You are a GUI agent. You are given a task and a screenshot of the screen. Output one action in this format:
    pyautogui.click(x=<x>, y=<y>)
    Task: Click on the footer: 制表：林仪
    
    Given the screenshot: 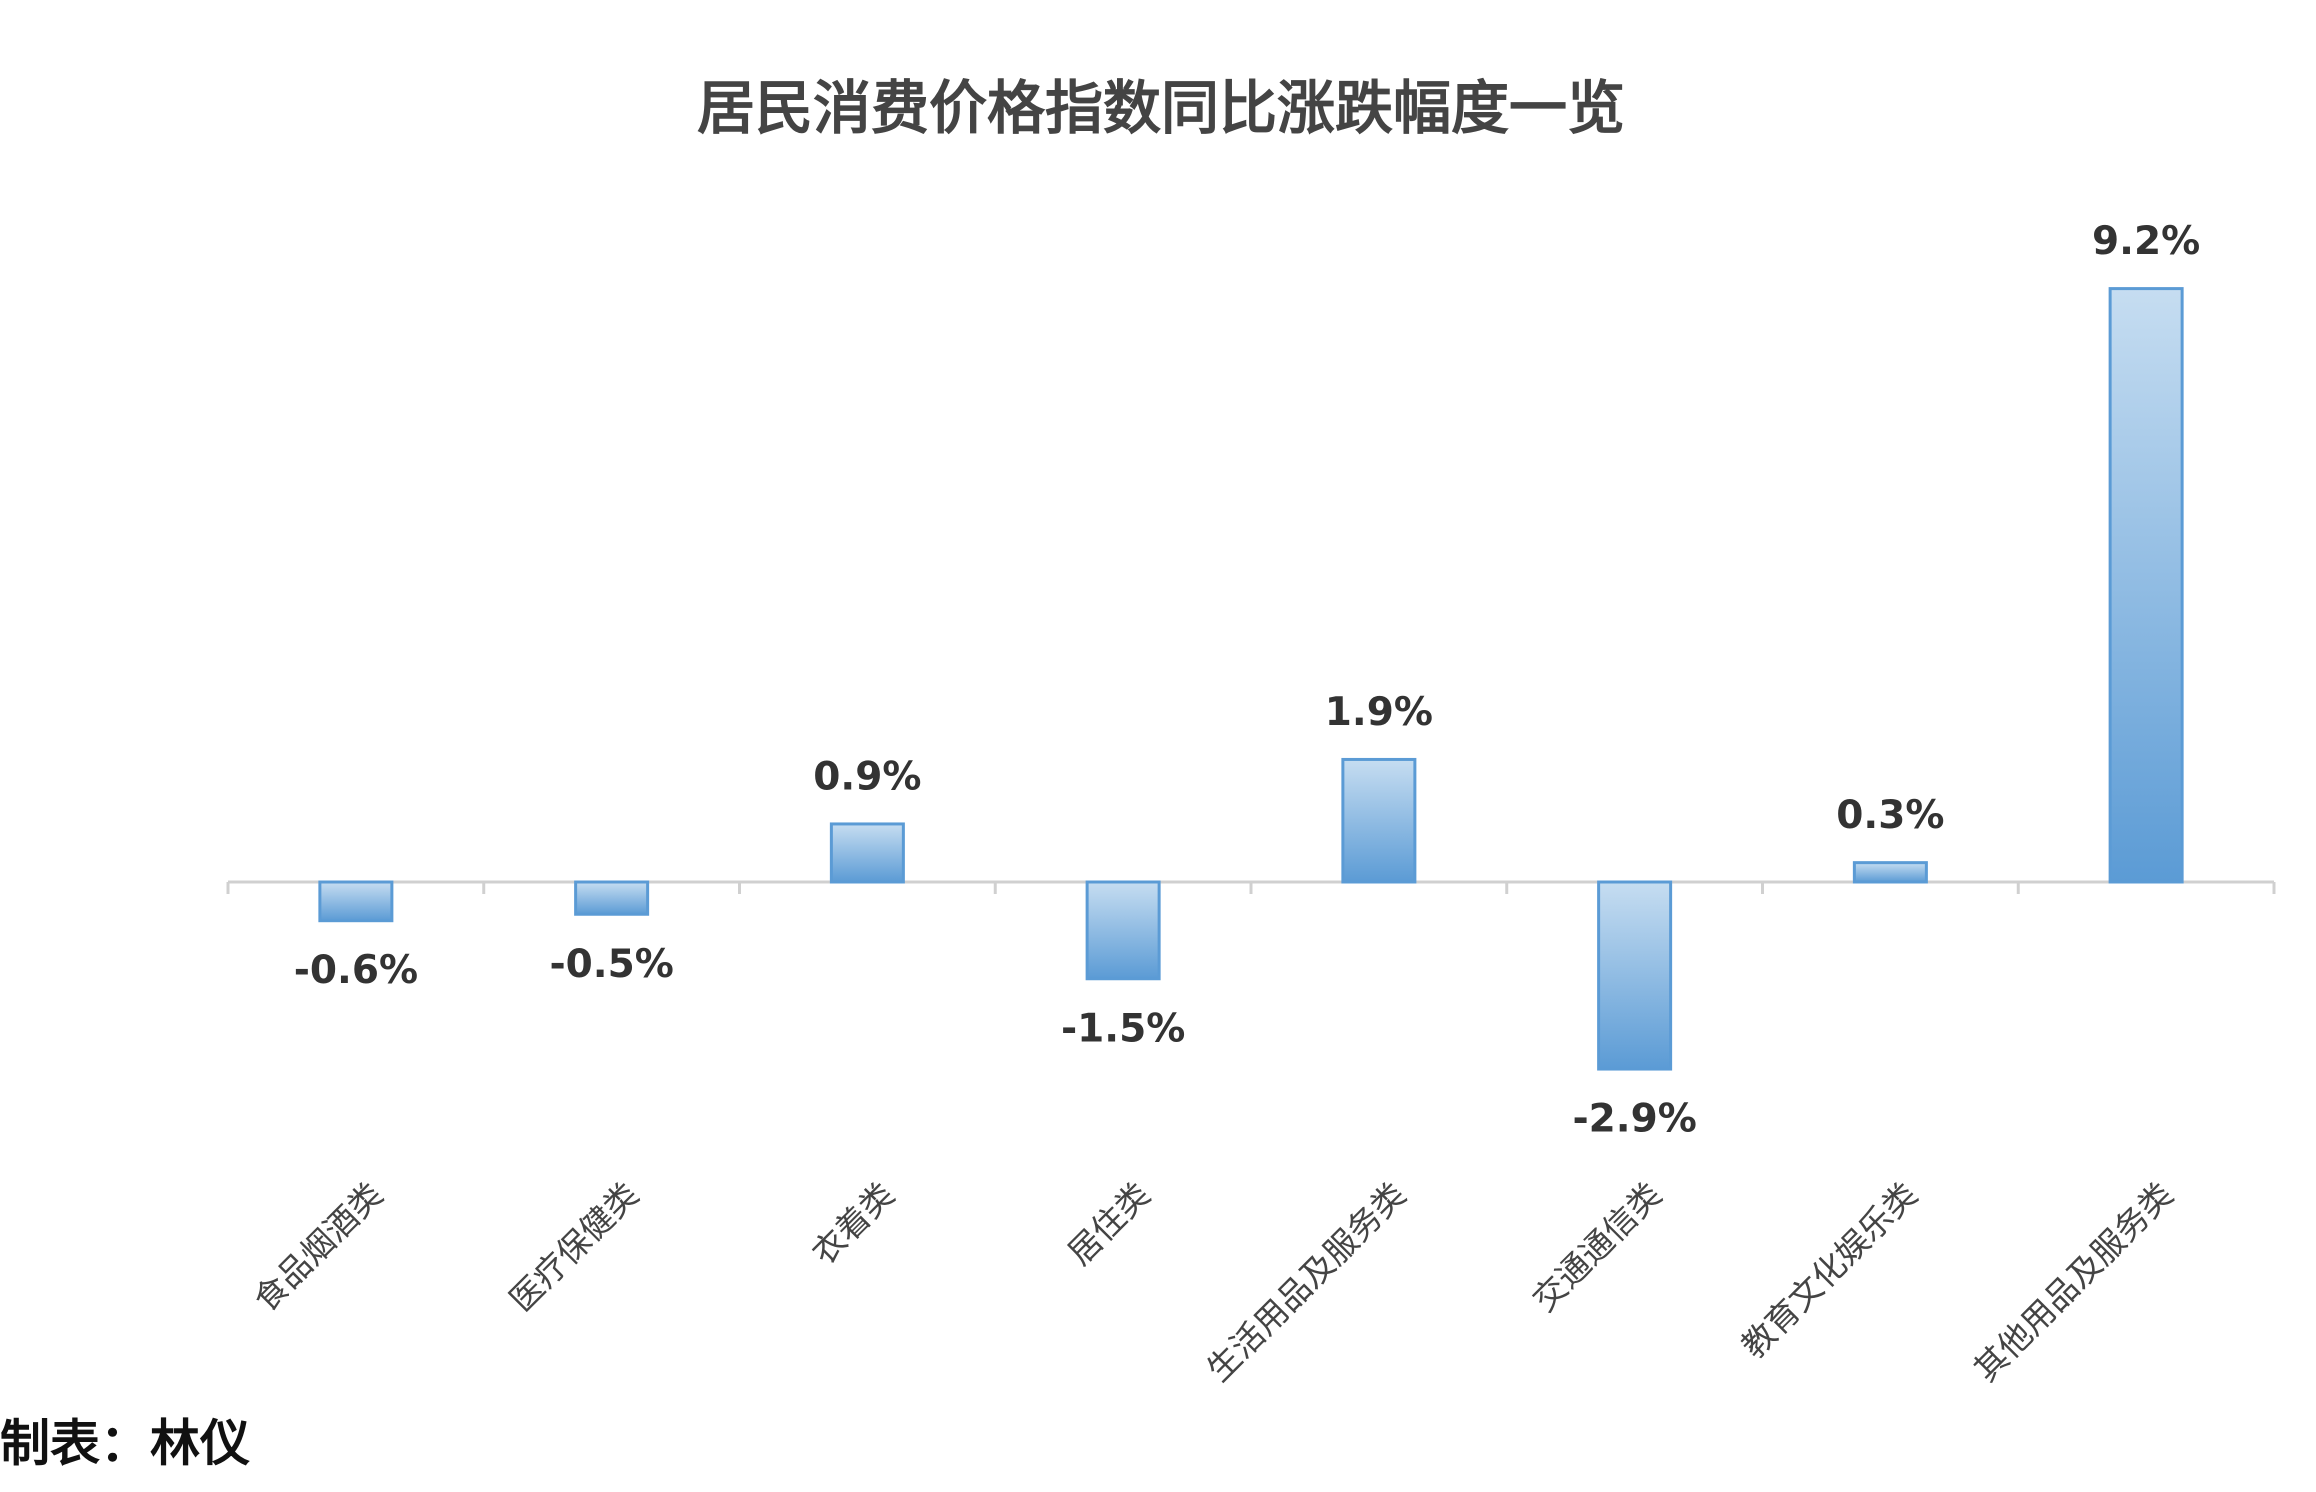 What is the action you would take?
    pyautogui.click(x=125, y=1444)
    